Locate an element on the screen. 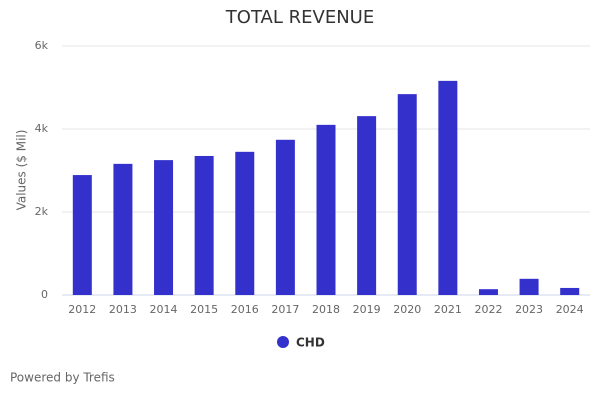  x-tick-label: 2019 is located at coordinates (367, 309).